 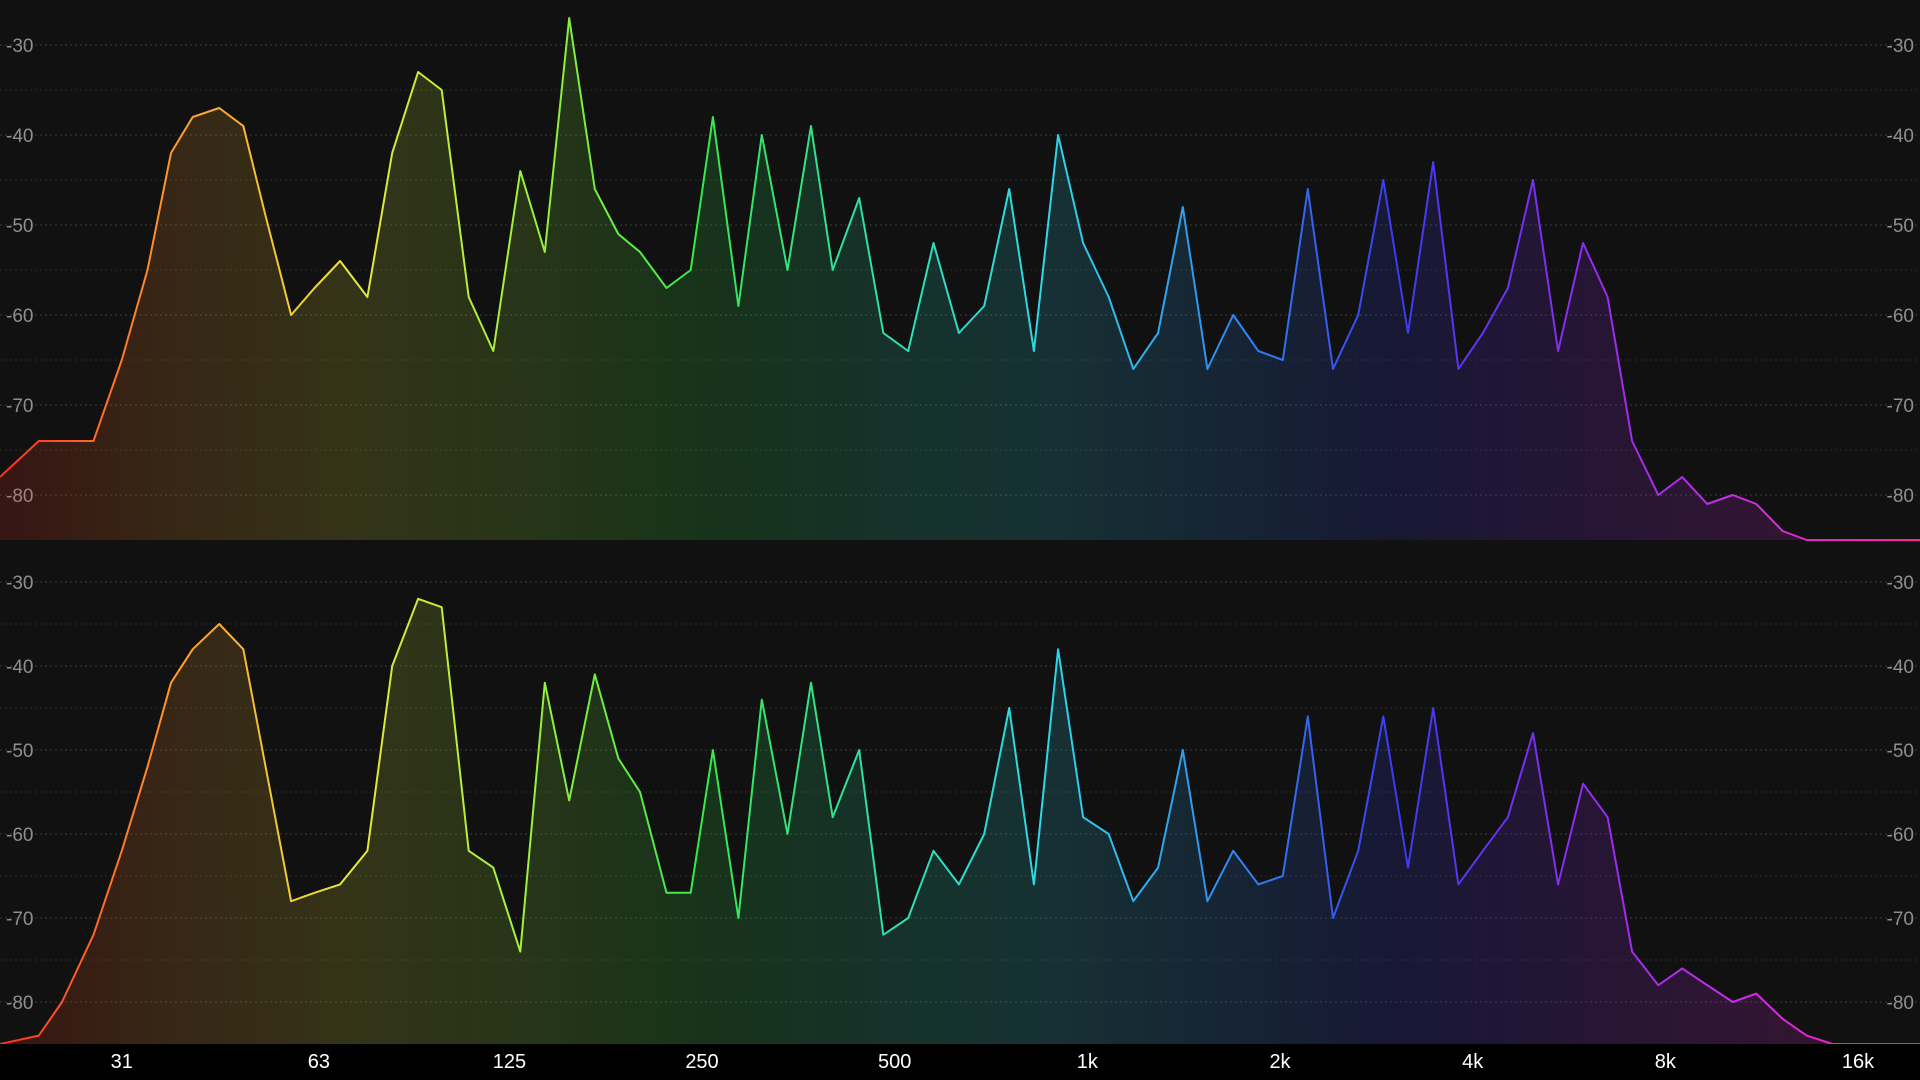 What do you see at coordinates (1858, 1062) in the screenshot?
I see `x-tick-label: 16k` at bounding box center [1858, 1062].